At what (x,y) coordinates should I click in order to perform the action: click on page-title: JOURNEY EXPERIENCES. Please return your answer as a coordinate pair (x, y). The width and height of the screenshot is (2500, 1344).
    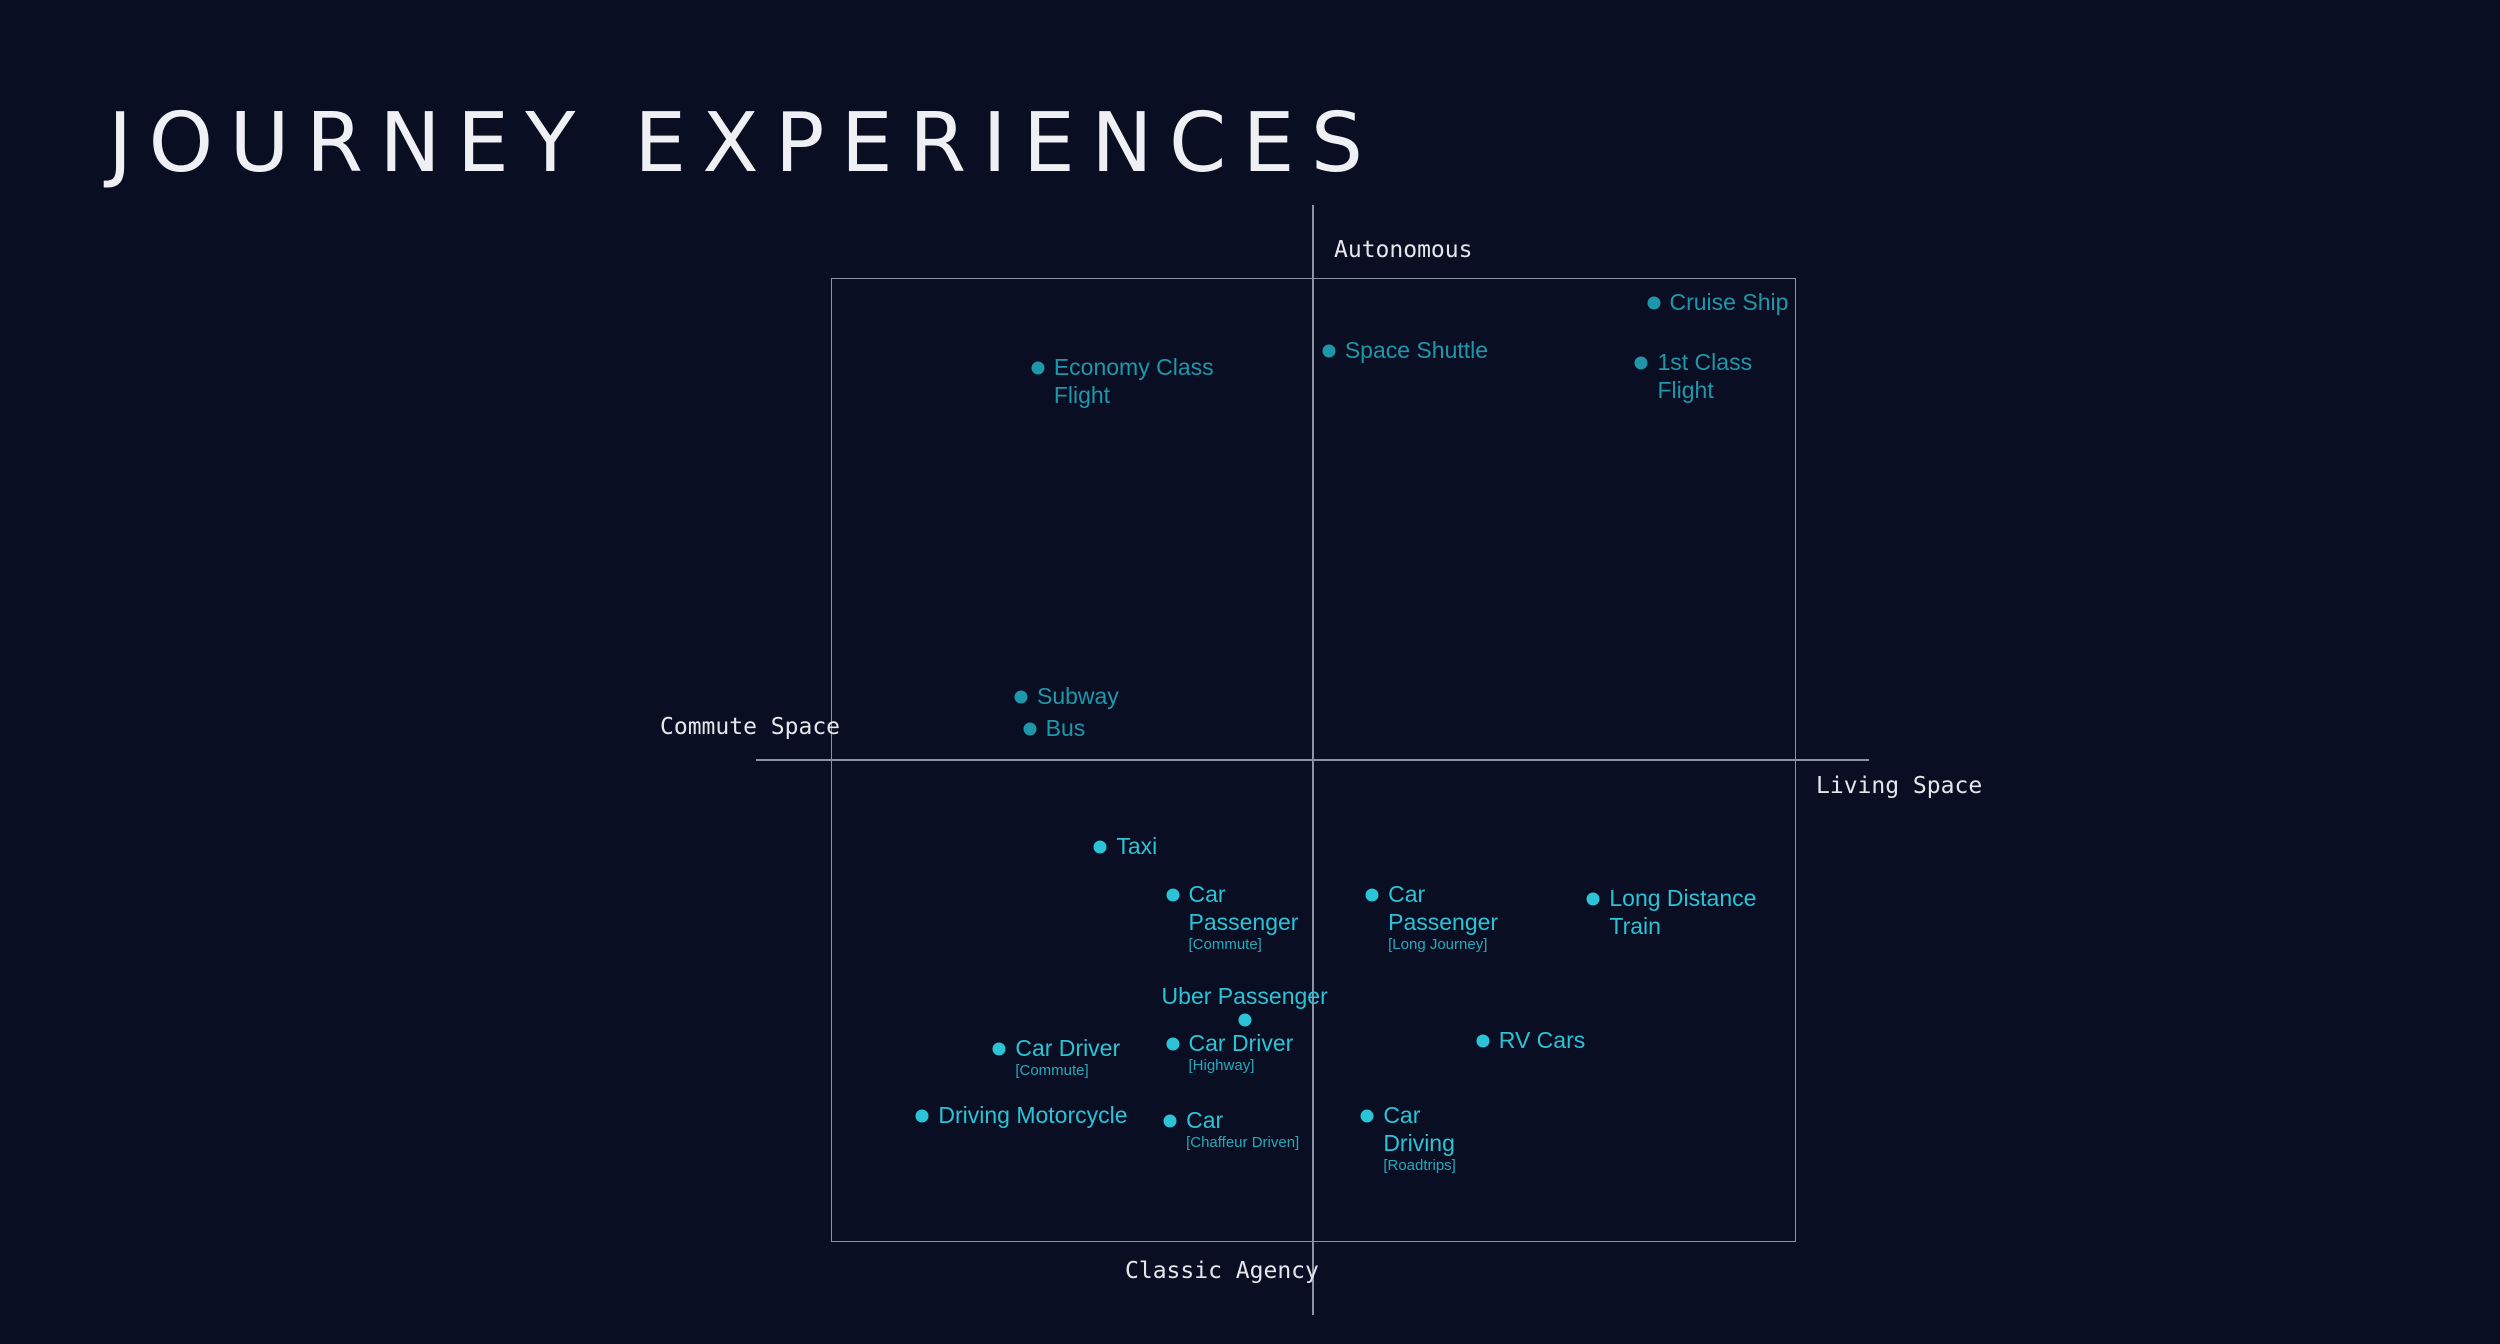
    Looking at the image, I should click on (744, 143).